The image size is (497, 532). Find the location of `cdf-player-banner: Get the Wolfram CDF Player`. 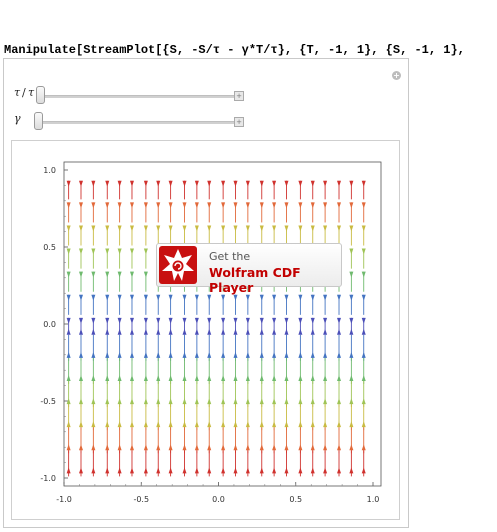

cdf-player-banner: Get the Wolfram CDF Player is located at coordinates (249, 269).